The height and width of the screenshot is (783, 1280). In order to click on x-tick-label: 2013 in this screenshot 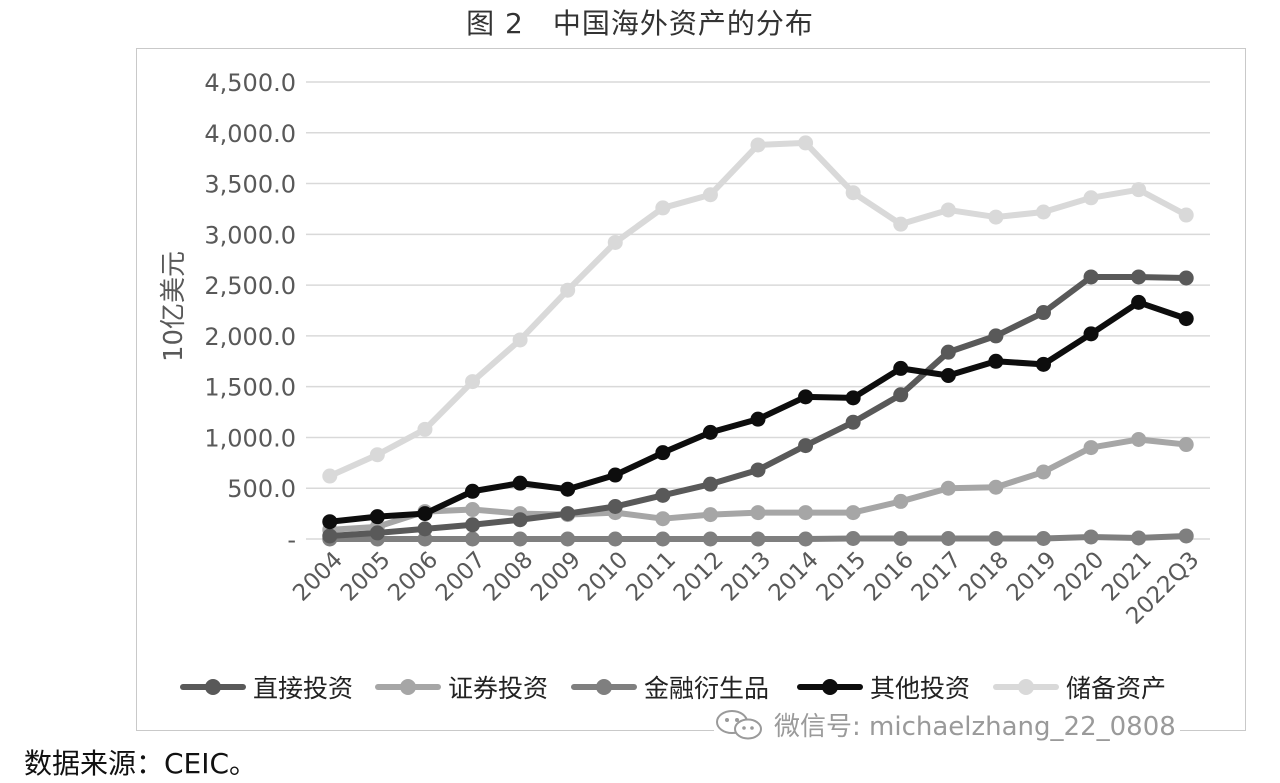, I will do `click(746, 577)`.